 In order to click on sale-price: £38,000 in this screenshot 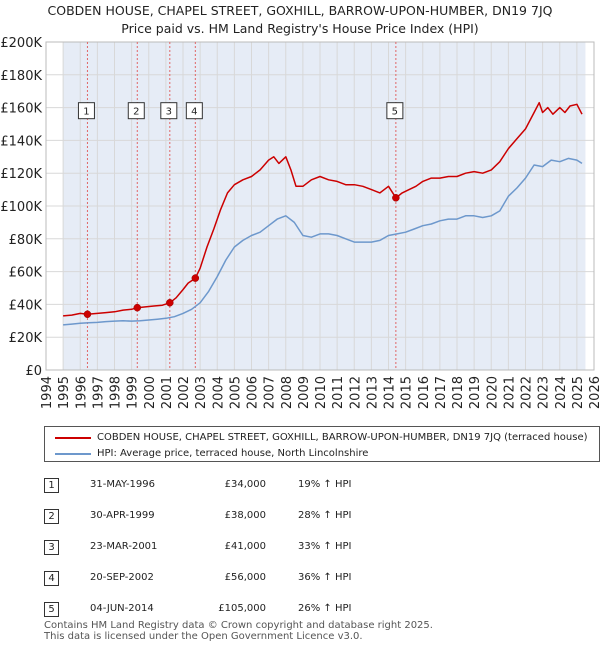, I will do `click(245, 515)`.